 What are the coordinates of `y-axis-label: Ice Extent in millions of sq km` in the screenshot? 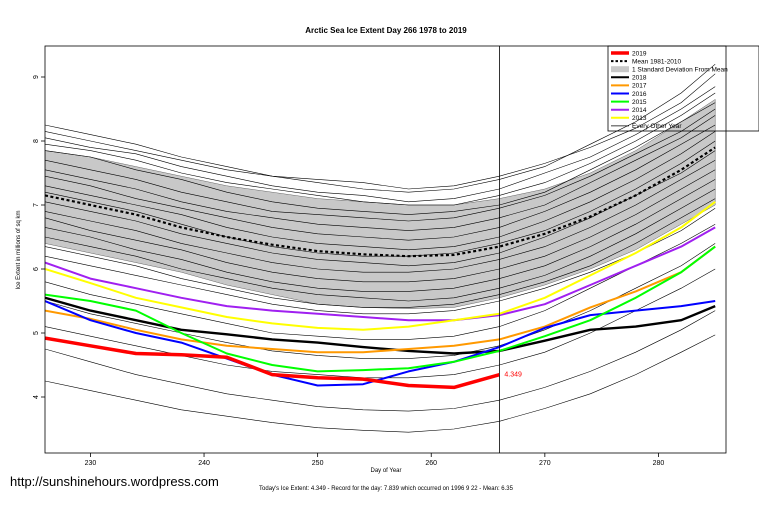 It's located at (19, 249).